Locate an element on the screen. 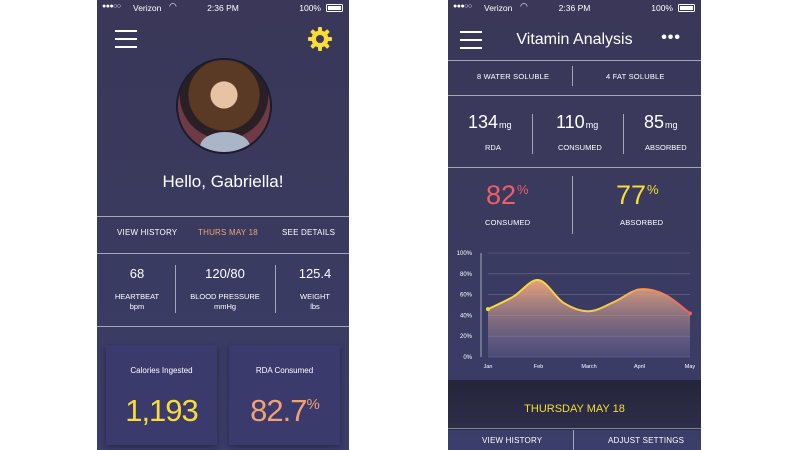  x-tick-label: May is located at coordinates (690, 367).